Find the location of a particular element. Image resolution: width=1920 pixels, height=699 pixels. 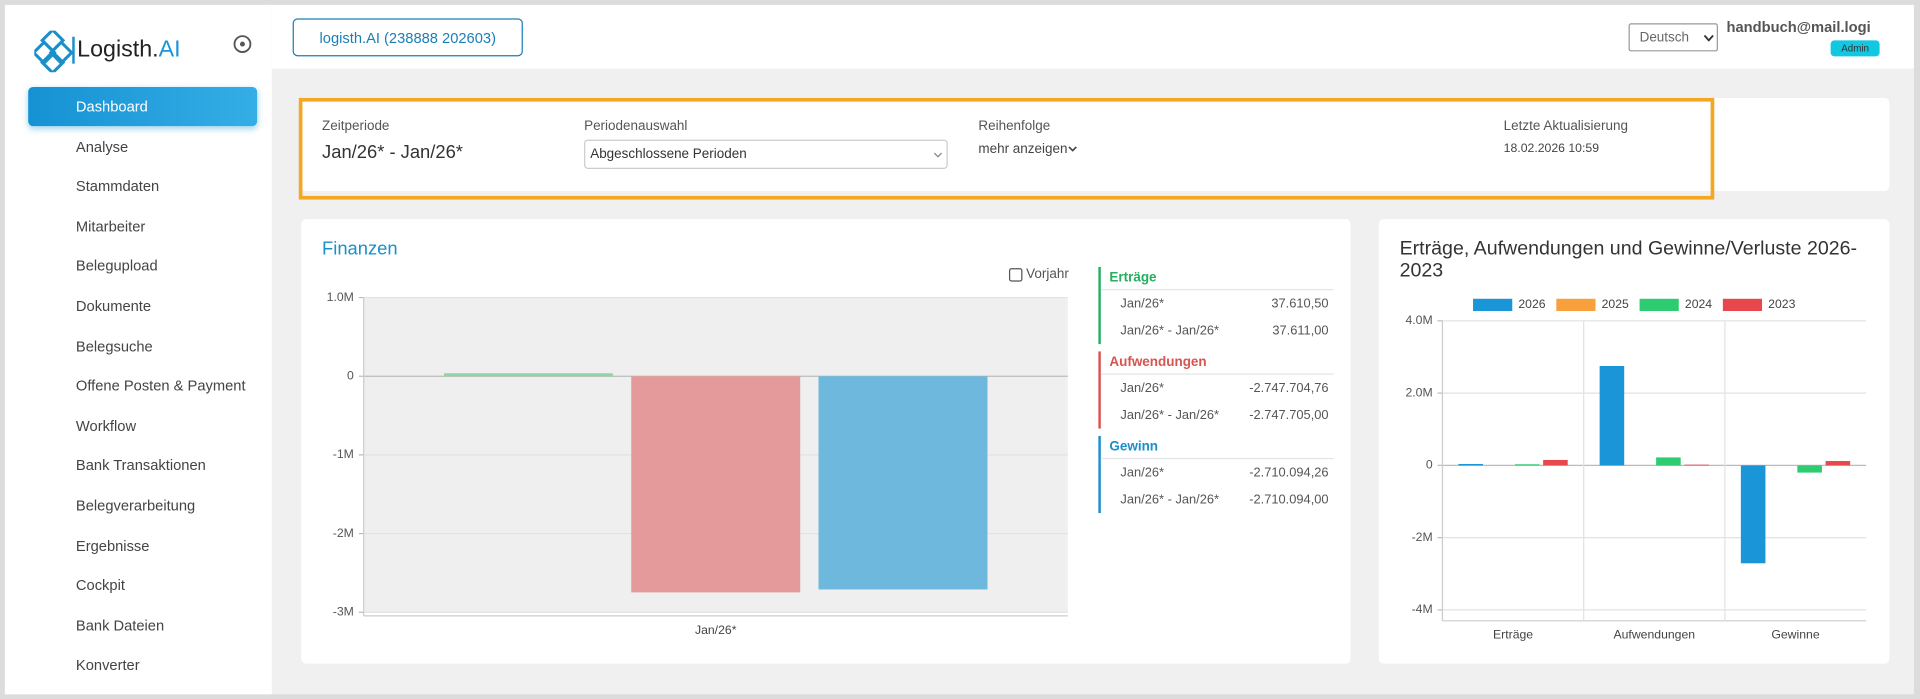

language-select: Deutsch is located at coordinates (1673, 37).